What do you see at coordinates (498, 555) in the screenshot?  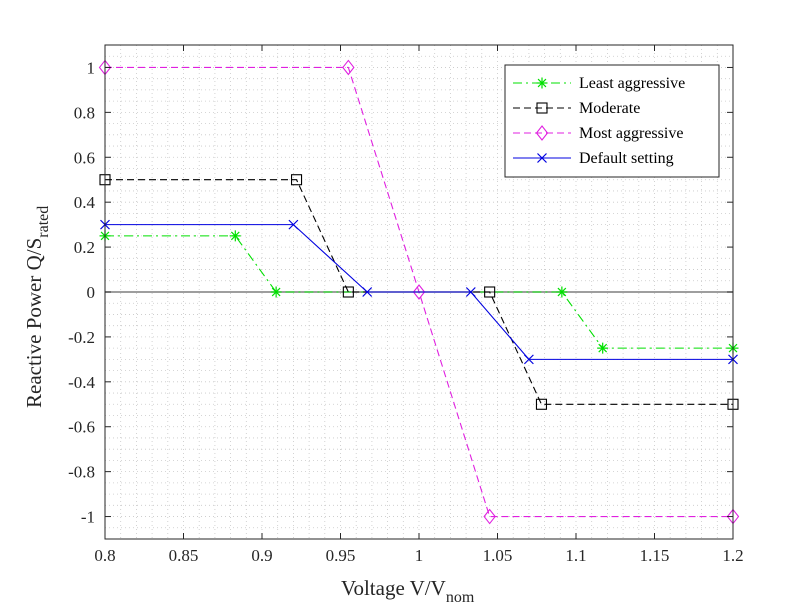 I see `x-tick-label: 1.05` at bounding box center [498, 555].